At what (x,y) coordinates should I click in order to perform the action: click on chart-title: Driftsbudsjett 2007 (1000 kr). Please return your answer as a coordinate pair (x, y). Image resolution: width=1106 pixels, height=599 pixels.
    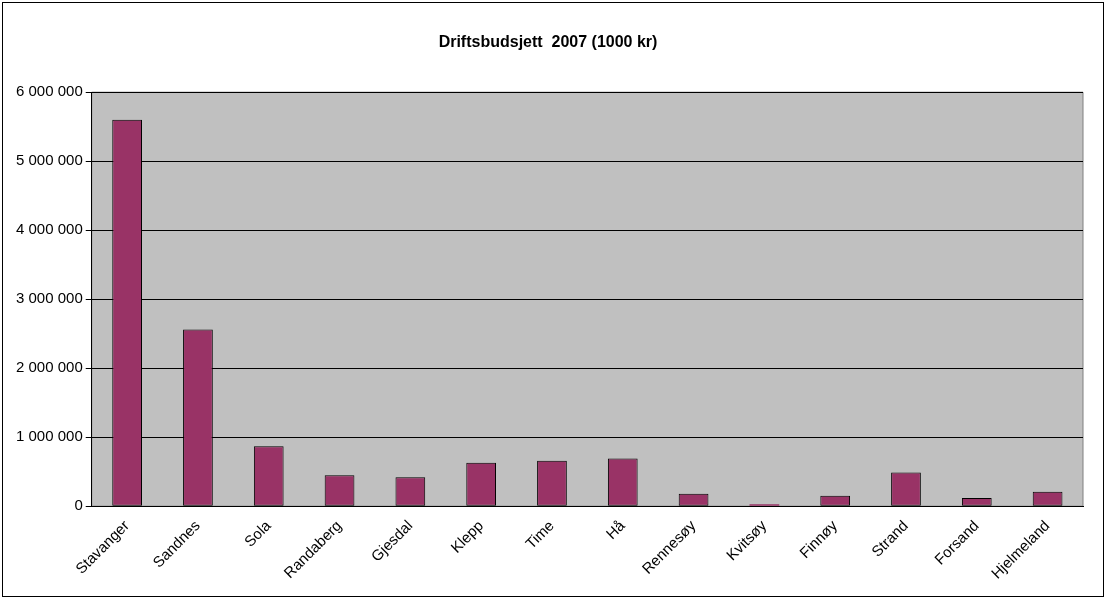
    Looking at the image, I should click on (548, 42).